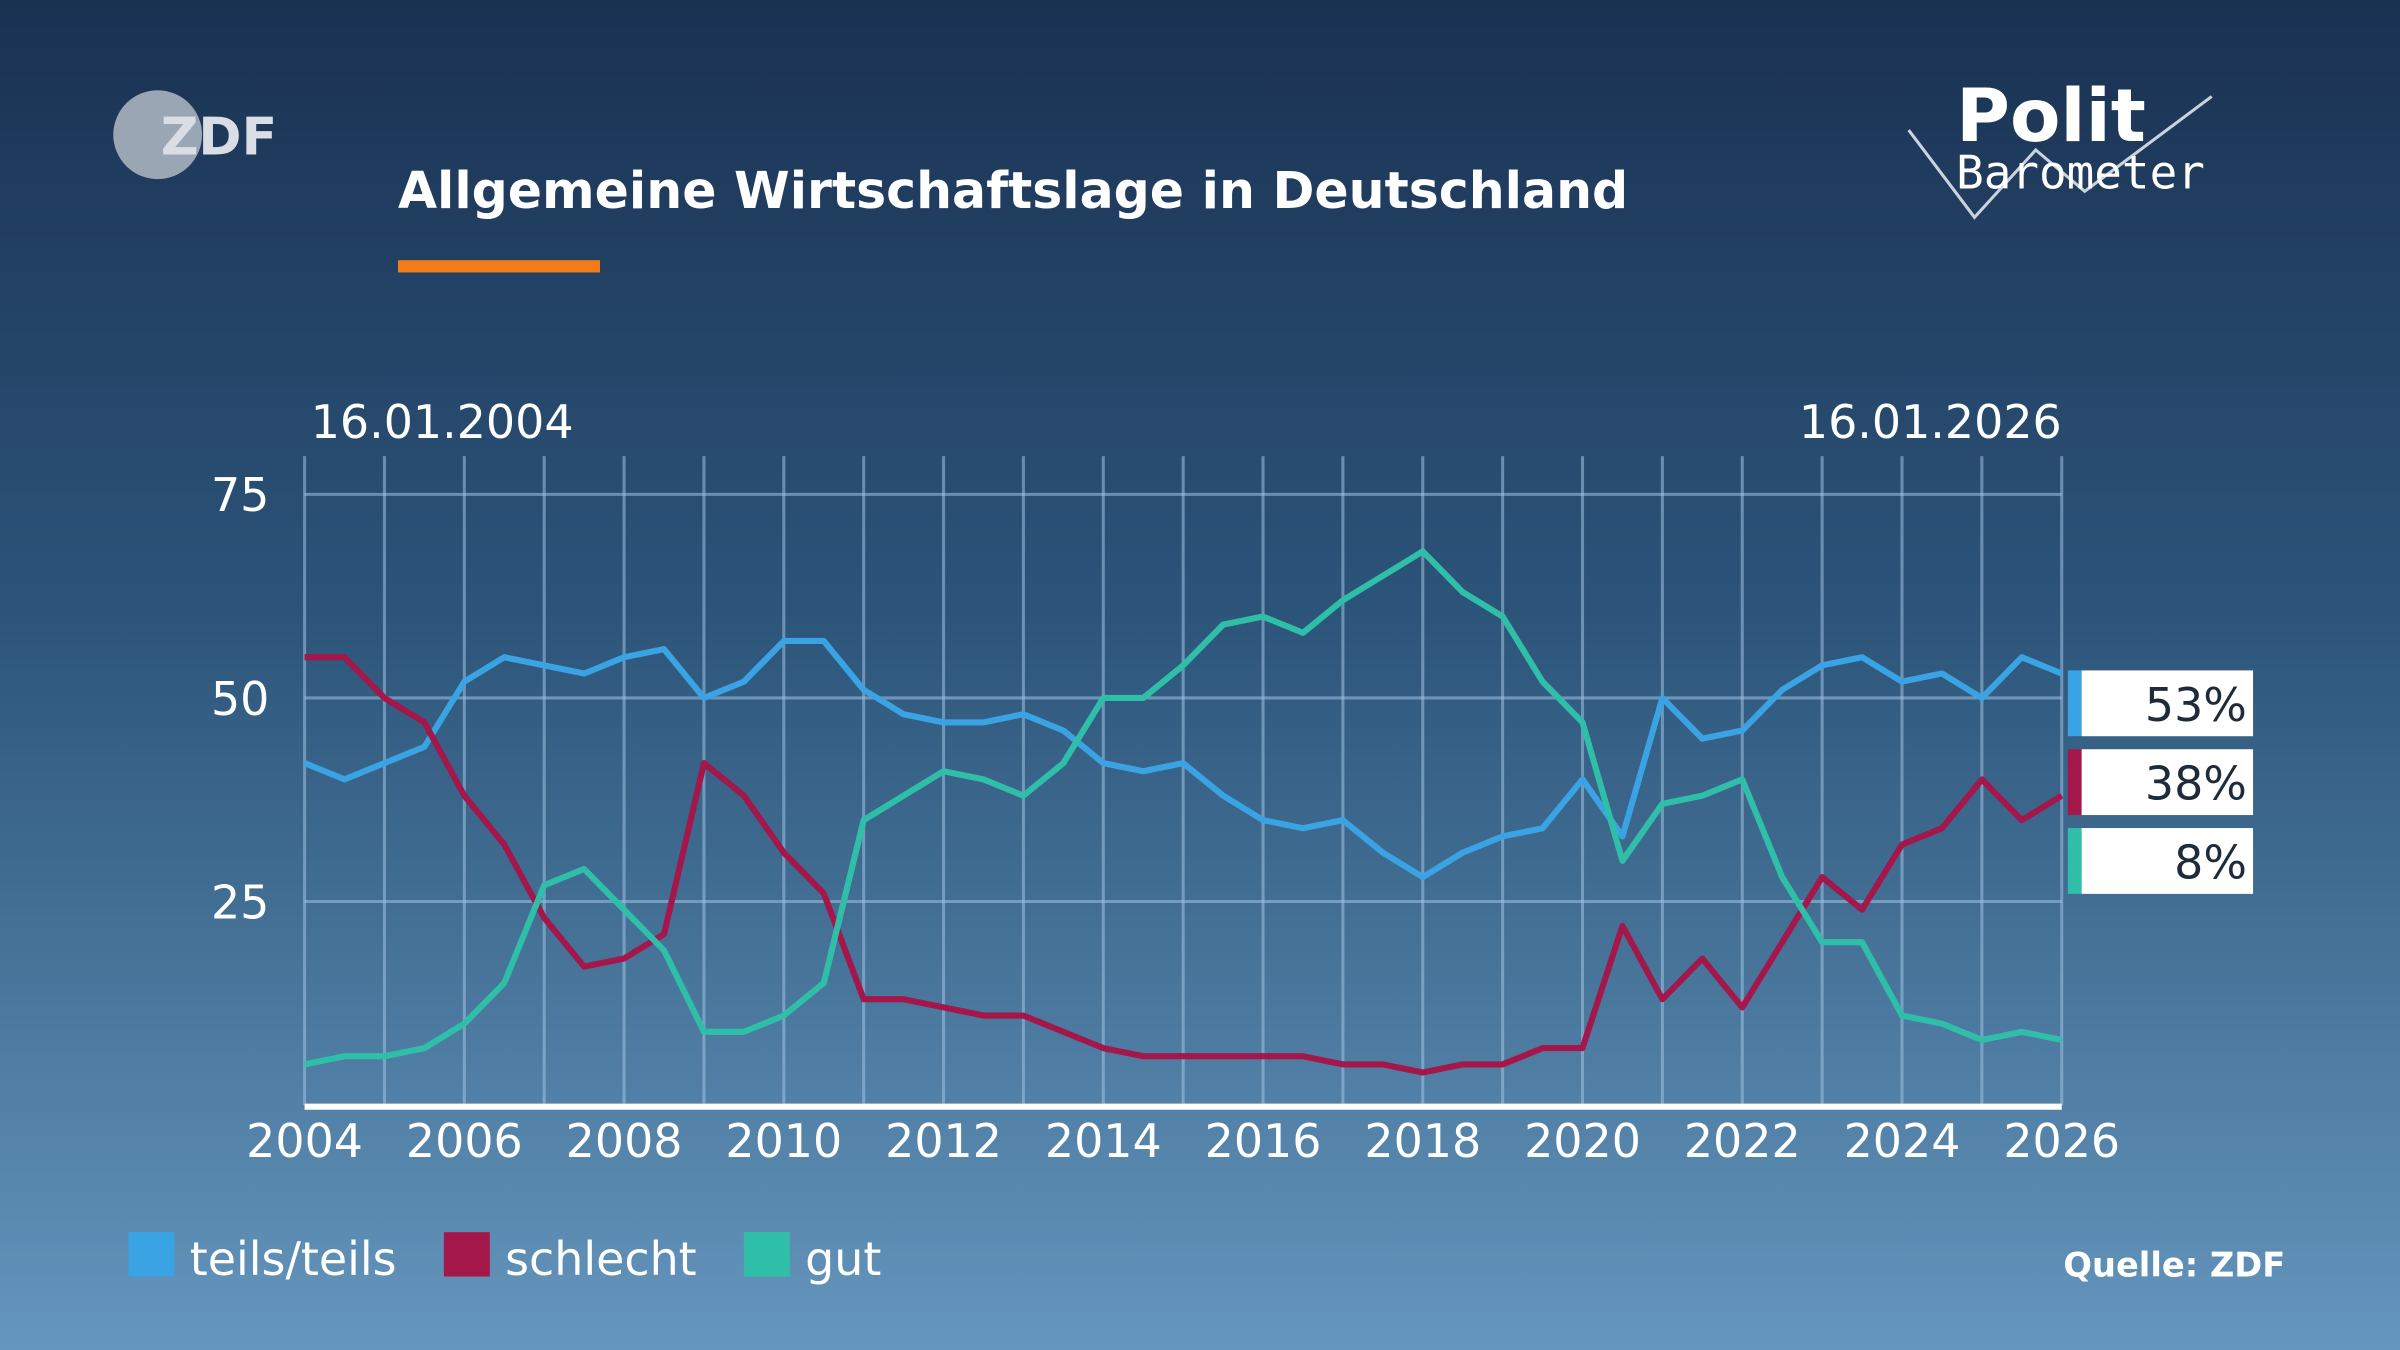 This screenshot has width=2400, height=1350. I want to click on x-tick-label: 2008, so click(624, 1141).